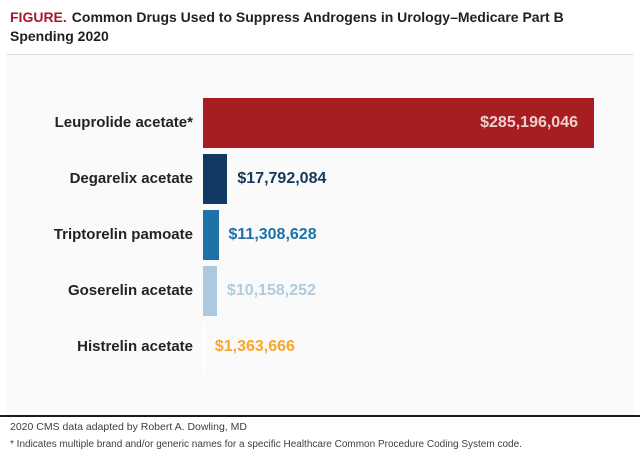 This screenshot has height=462, width=640. Describe the element at coordinates (320, 416) in the screenshot. I see `footer-divider` at that location.